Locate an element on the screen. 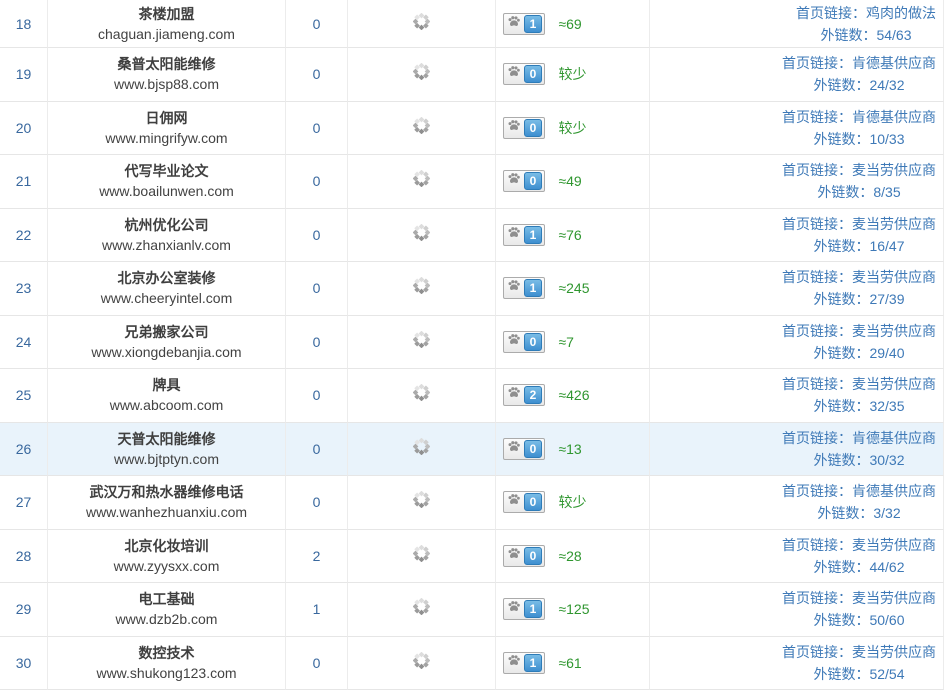 The image size is (951, 696). weight-number: 1 is located at coordinates (533, 662).